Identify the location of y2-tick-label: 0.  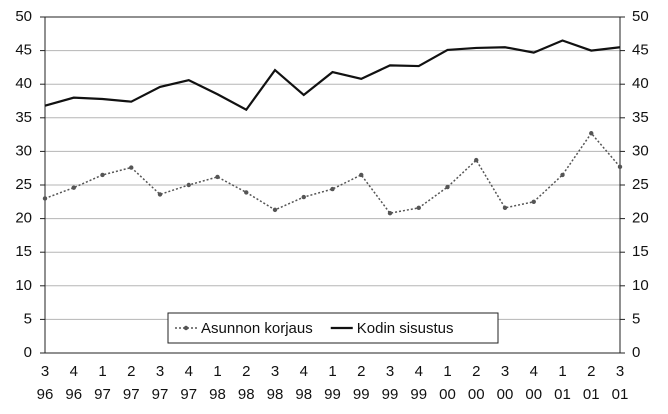
(636, 352).